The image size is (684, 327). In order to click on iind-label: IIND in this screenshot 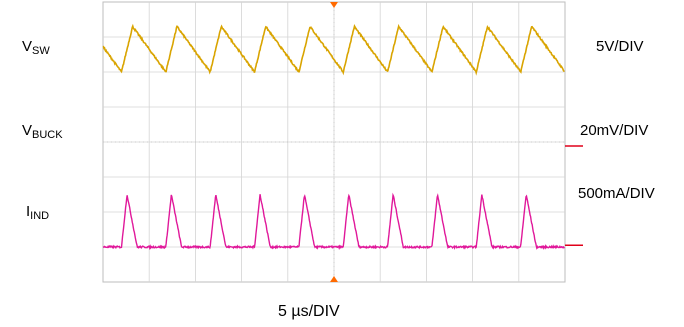, I will do `click(38, 212)`.